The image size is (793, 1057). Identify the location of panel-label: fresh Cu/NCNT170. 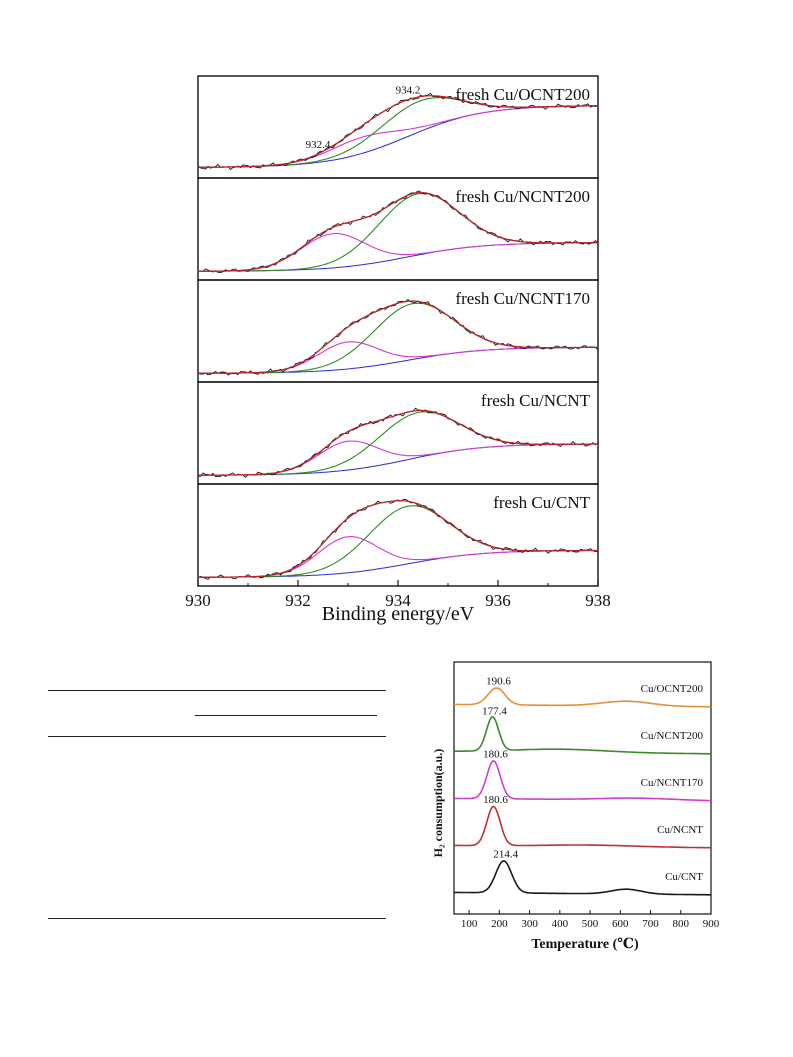
(522, 298).